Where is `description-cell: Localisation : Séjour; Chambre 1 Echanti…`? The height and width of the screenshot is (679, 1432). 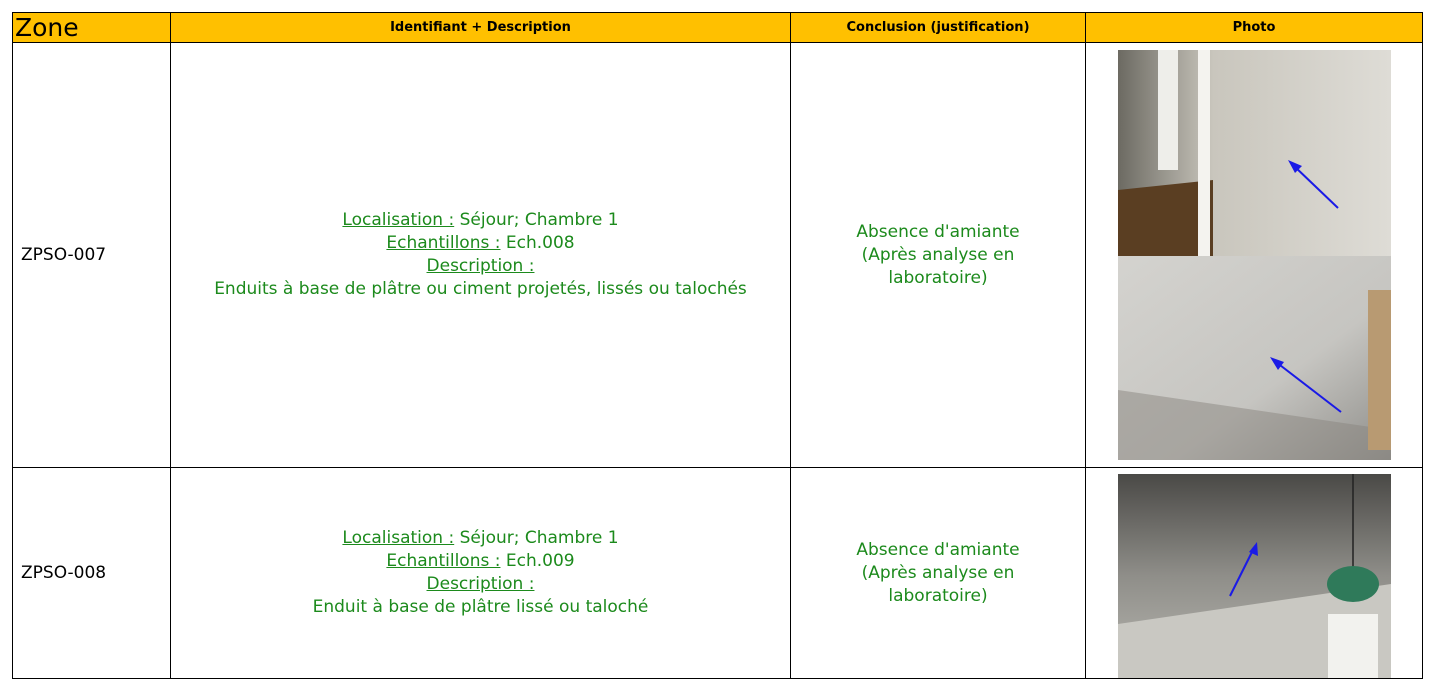
description-cell: Localisation : Séjour; Chambre 1 Echanti… is located at coordinates (480, 573).